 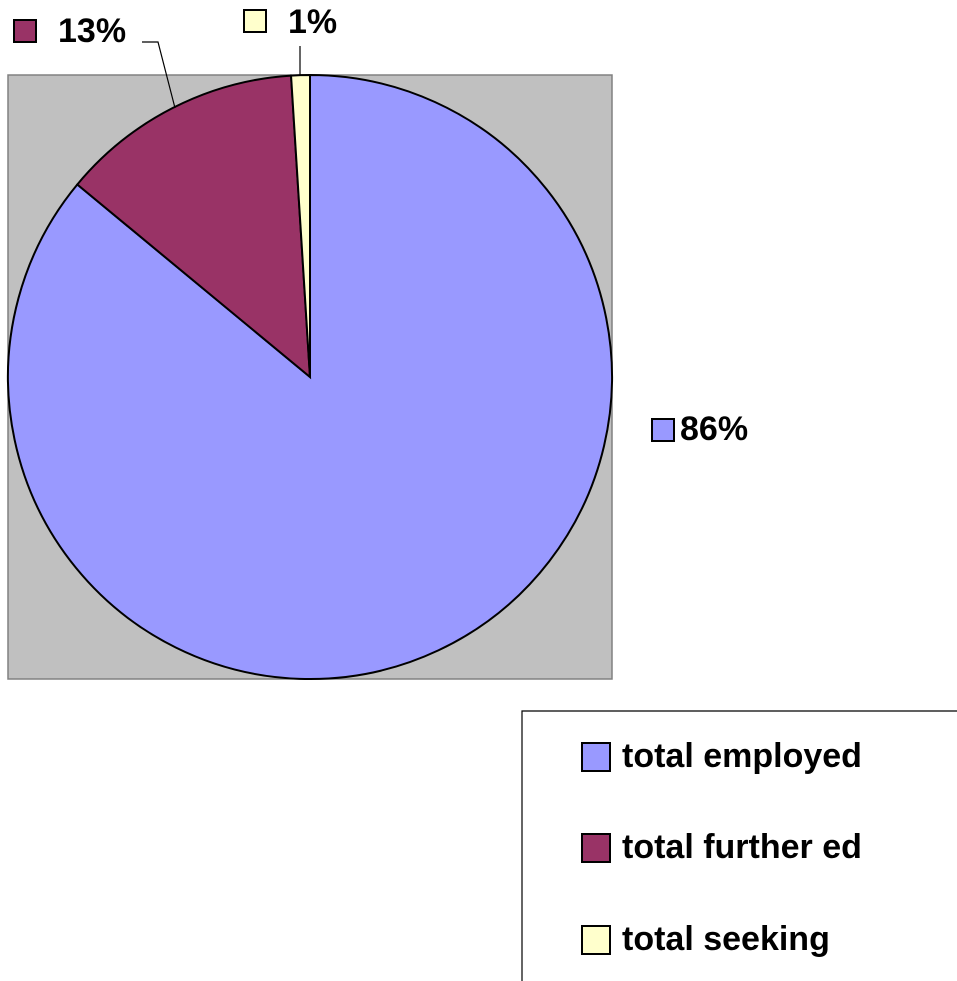 I want to click on legend-box, so click(x=739, y=845).